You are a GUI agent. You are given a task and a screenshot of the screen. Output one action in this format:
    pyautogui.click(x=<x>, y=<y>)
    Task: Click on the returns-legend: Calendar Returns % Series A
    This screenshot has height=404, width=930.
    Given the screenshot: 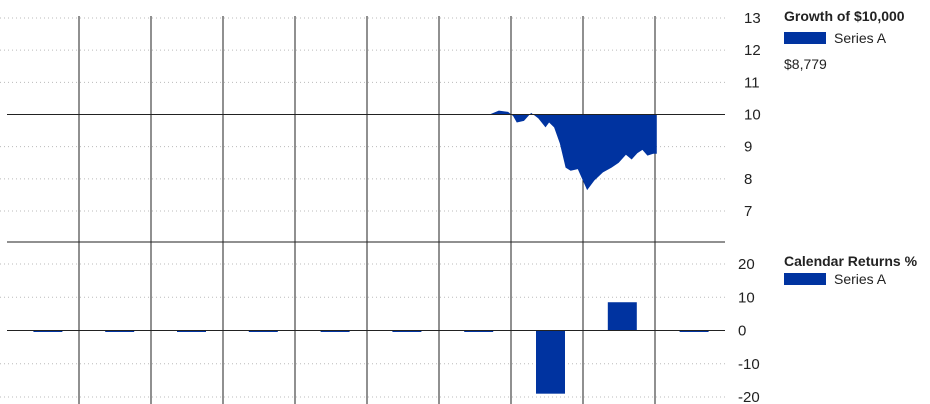 What is the action you would take?
    pyautogui.click(x=850, y=270)
    